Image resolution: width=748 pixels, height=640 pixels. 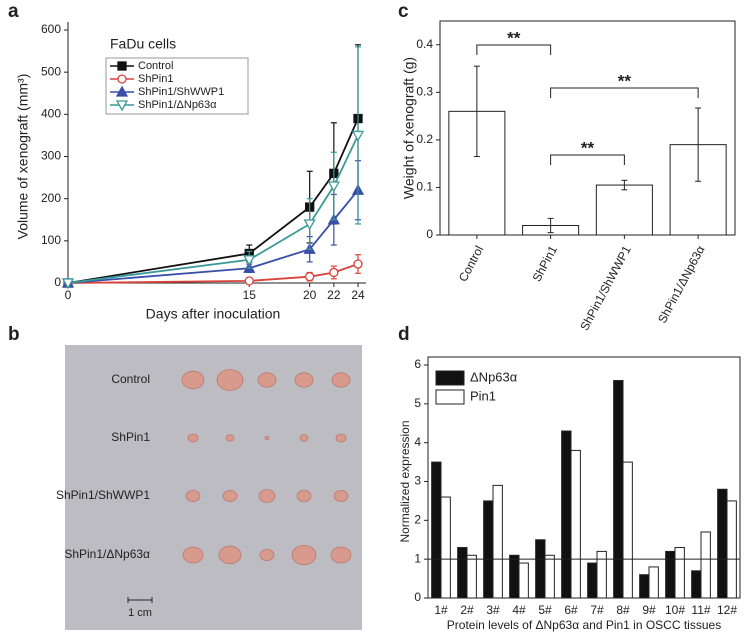 I want to click on x-tick-label: ShPin1/ΔNp63α, so click(x=681, y=284).